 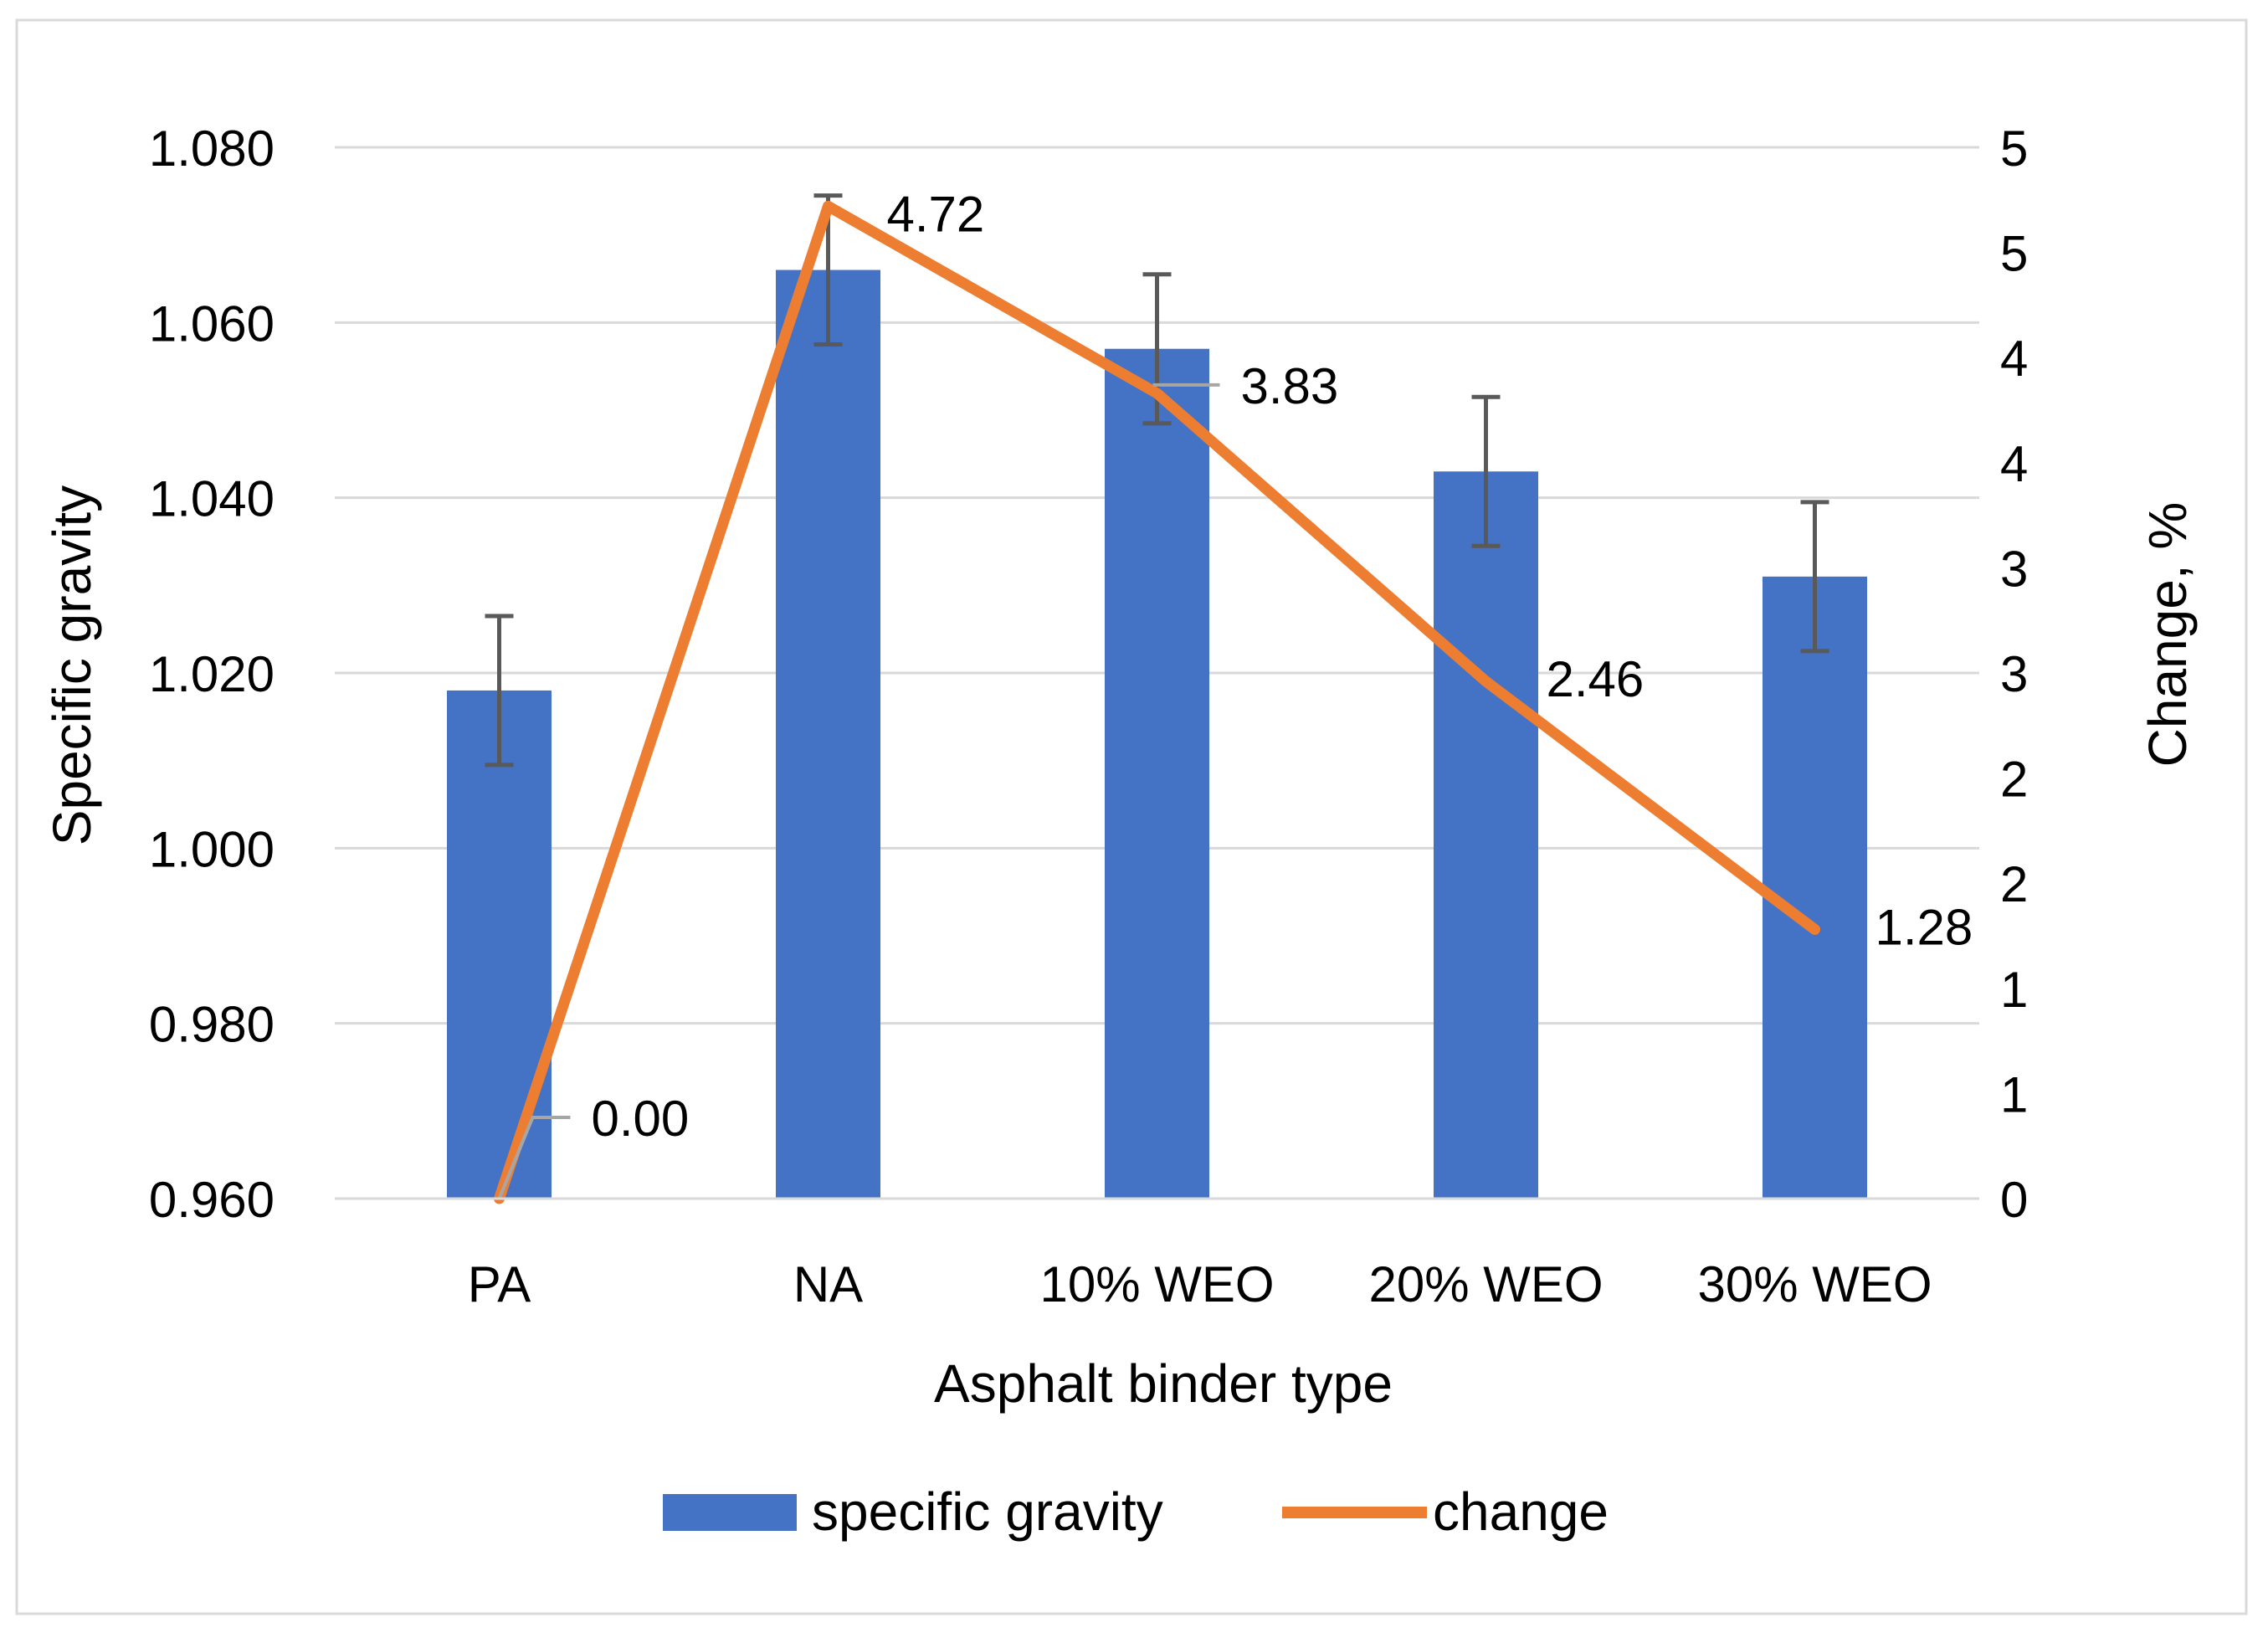 What do you see at coordinates (212, 1025) in the screenshot?
I see `y-tick-label: 0.980` at bounding box center [212, 1025].